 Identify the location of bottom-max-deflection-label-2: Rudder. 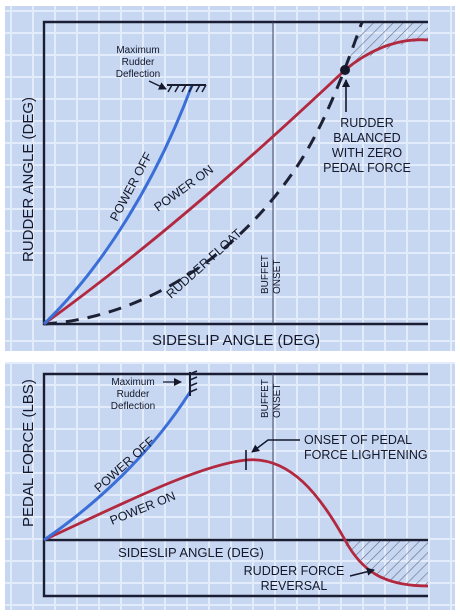
(133, 394).